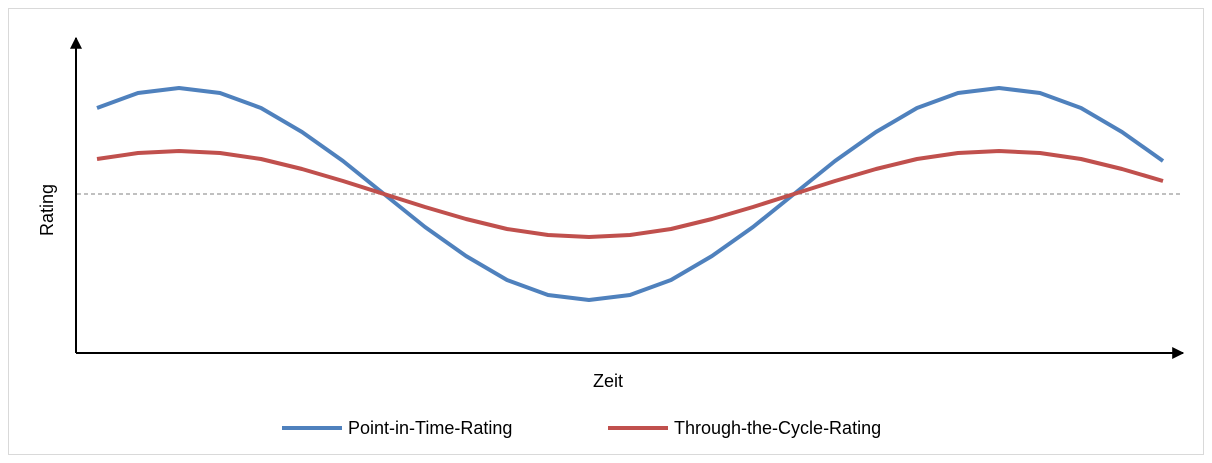 The image size is (1212, 463). What do you see at coordinates (430, 428) in the screenshot?
I see `legend-label: Point-in-Time-Rating` at bounding box center [430, 428].